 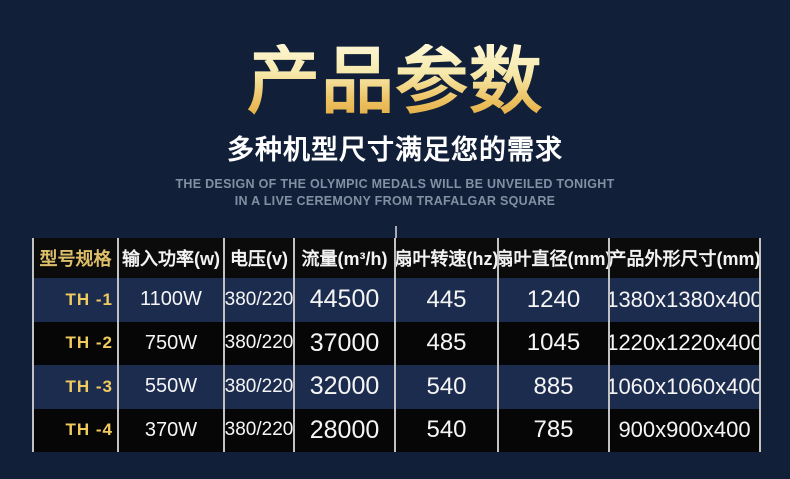 What do you see at coordinates (554, 343) in the screenshot?
I see `cell-fan-diameter: 1045` at bounding box center [554, 343].